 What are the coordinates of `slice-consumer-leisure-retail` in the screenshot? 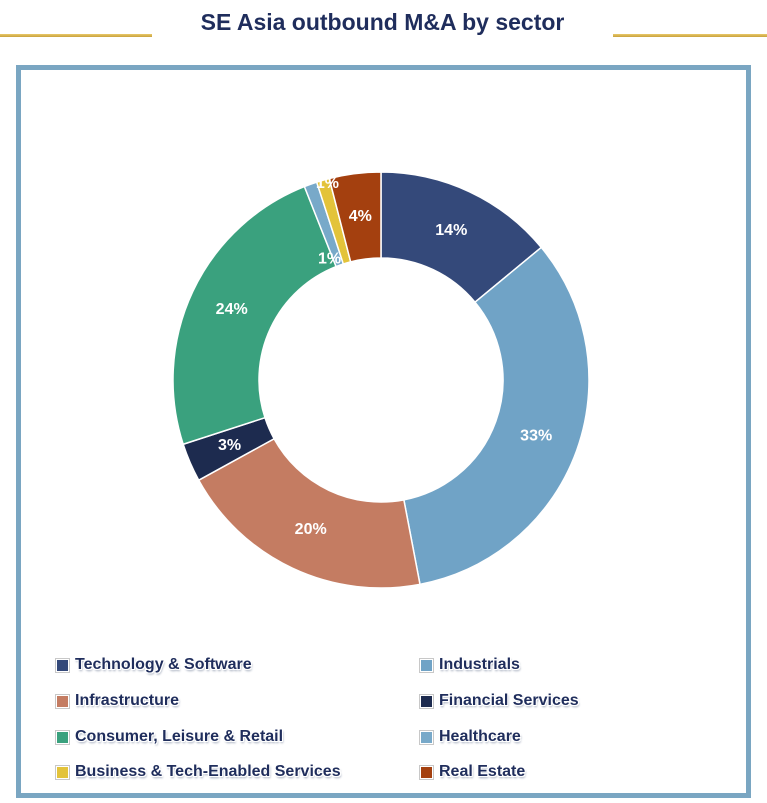 It's located at (255, 315).